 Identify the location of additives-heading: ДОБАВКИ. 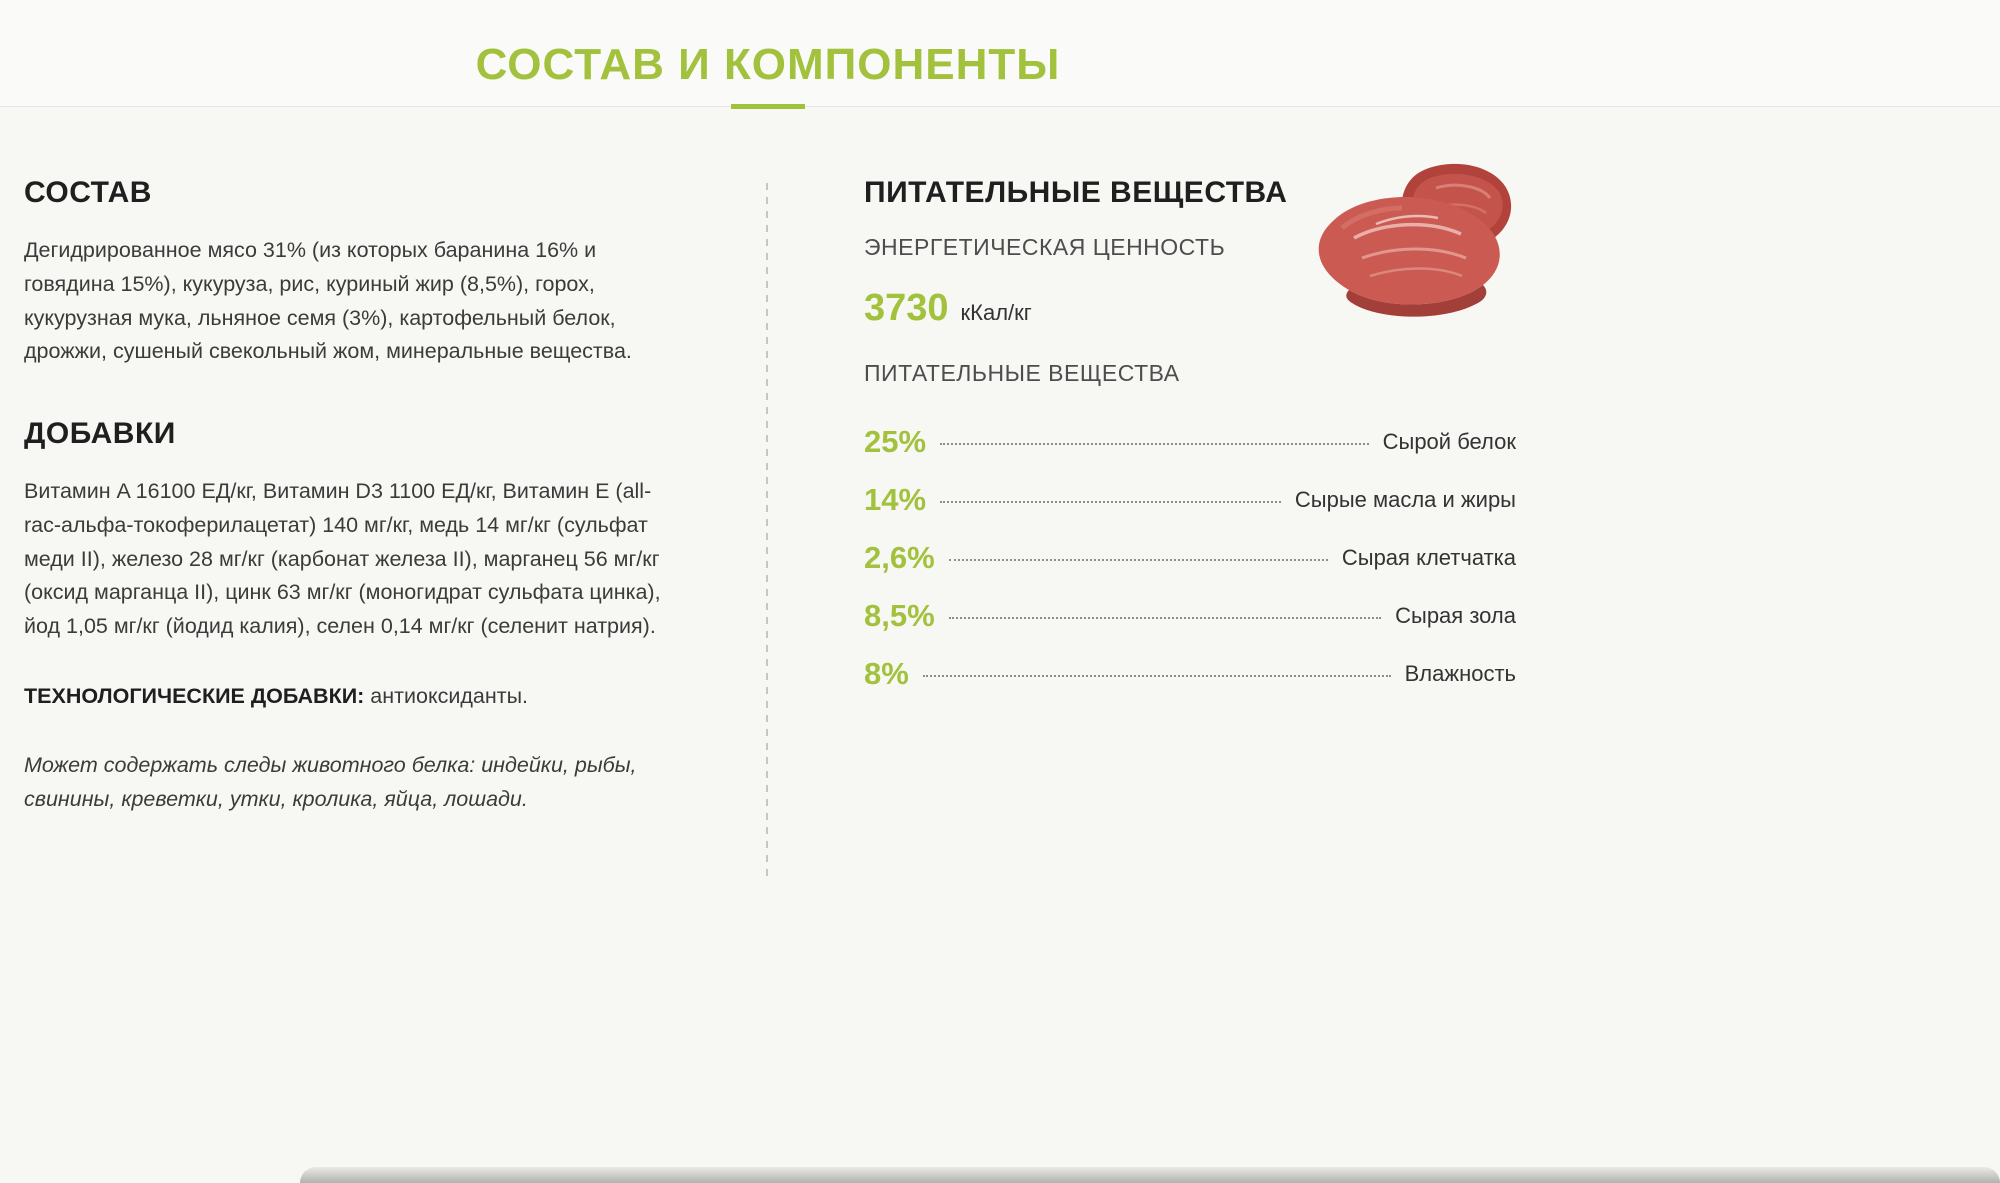
(100, 433).